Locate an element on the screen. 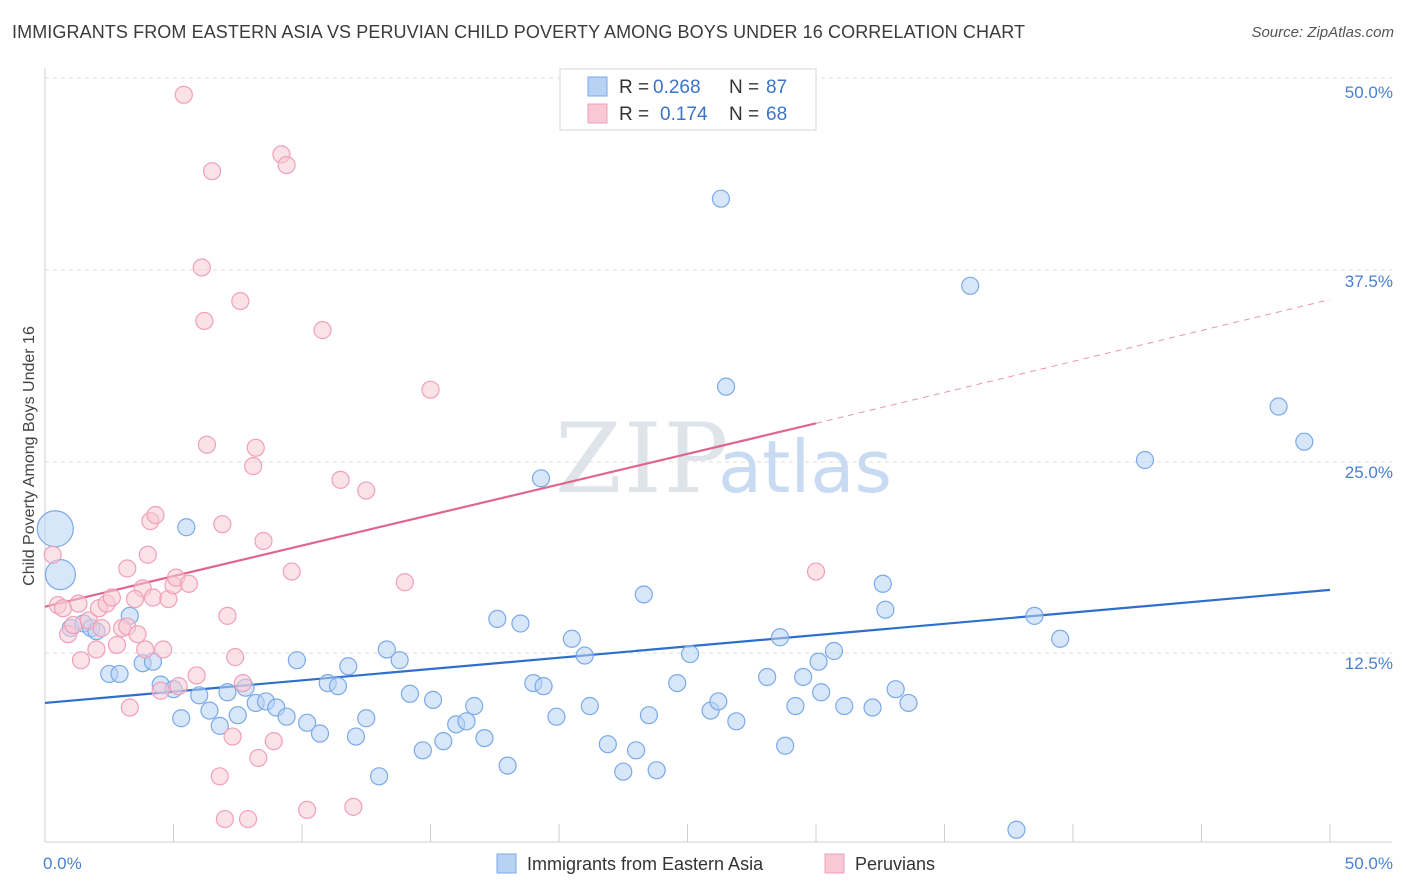 The image size is (1406, 892). y-tick-label-2: 25.0% is located at coordinates (1369, 472).